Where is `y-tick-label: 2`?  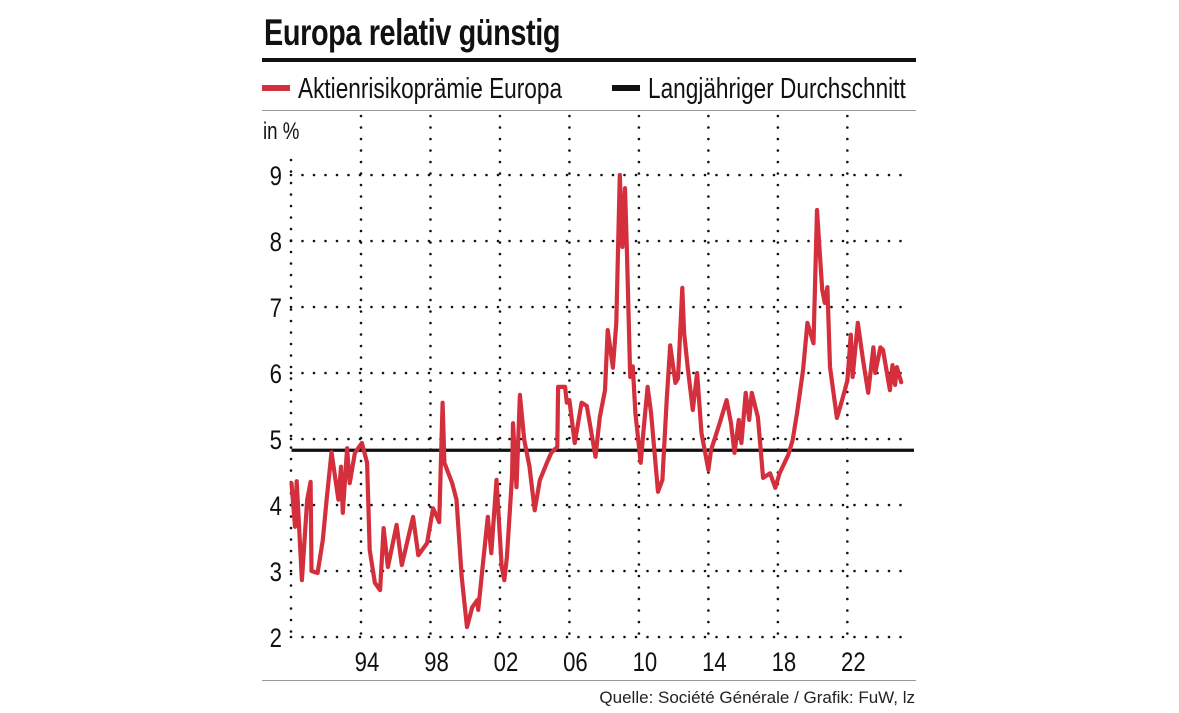 y-tick-label: 2 is located at coordinates (276, 639).